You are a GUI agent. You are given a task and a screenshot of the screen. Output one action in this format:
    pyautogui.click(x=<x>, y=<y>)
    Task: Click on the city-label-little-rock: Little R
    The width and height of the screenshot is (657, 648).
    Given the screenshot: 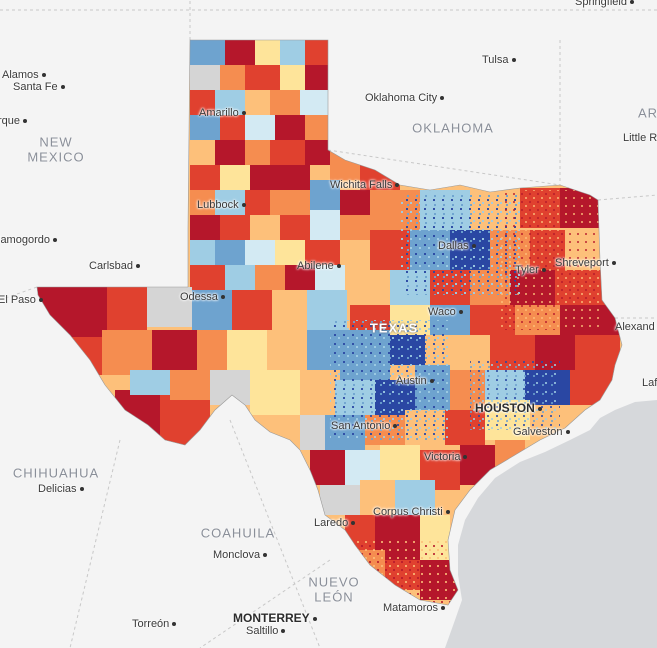 What is the action you would take?
    pyautogui.click(x=640, y=138)
    